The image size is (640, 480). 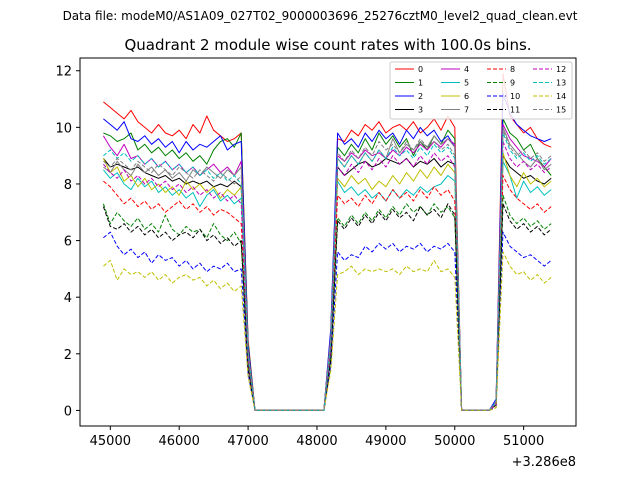 What do you see at coordinates (512, 69) in the screenshot?
I see `legend-label: 8` at bounding box center [512, 69].